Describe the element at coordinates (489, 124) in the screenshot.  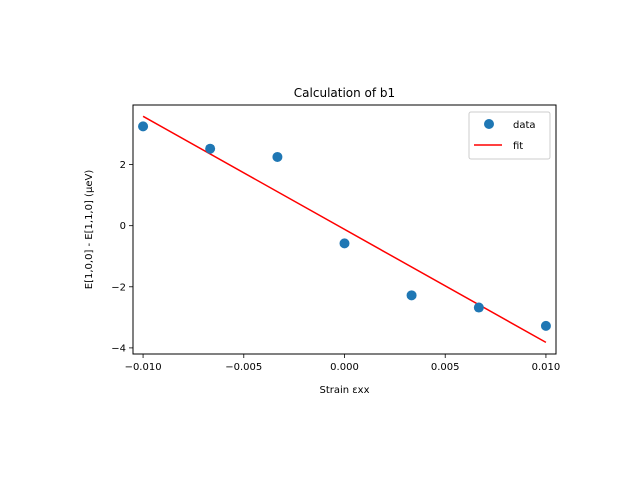
I see `legend-data-marker` at that location.